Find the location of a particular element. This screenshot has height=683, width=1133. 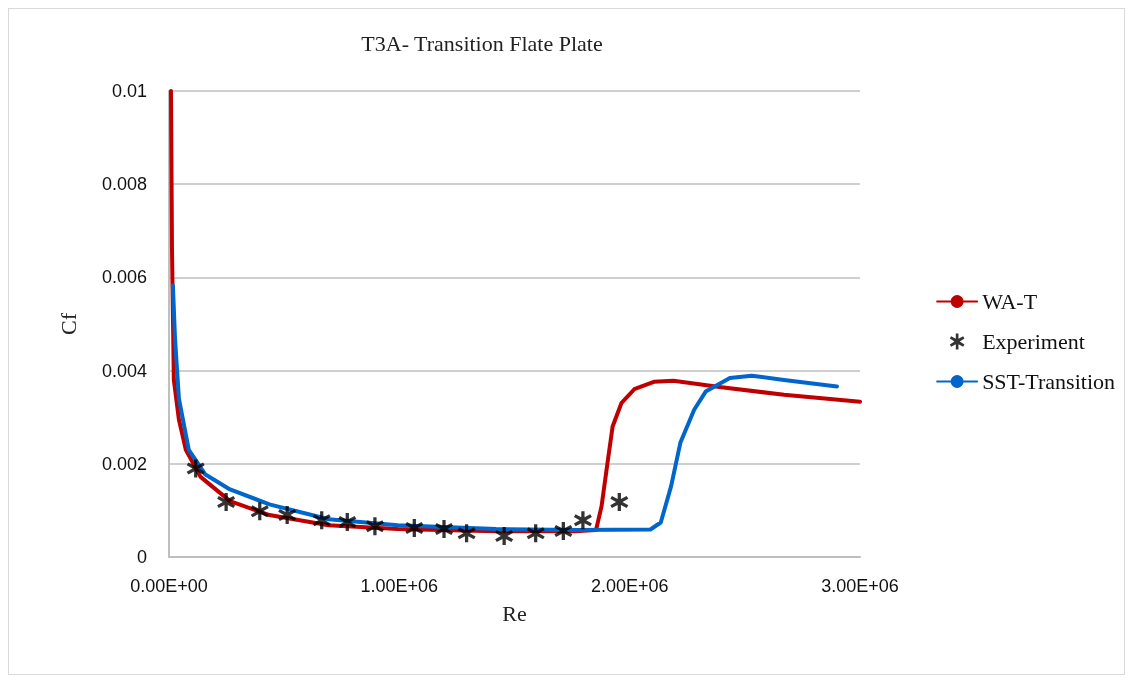

x-tick-label: 3.00E+06 is located at coordinates (860, 586).